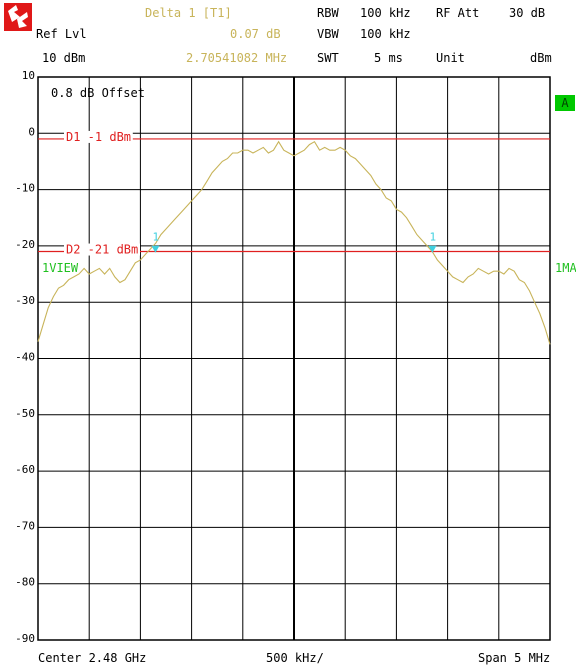  What do you see at coordinates (25, 244) in the screenshot?
I see `y-tick-label: -20` at bounding box center [25, 244].